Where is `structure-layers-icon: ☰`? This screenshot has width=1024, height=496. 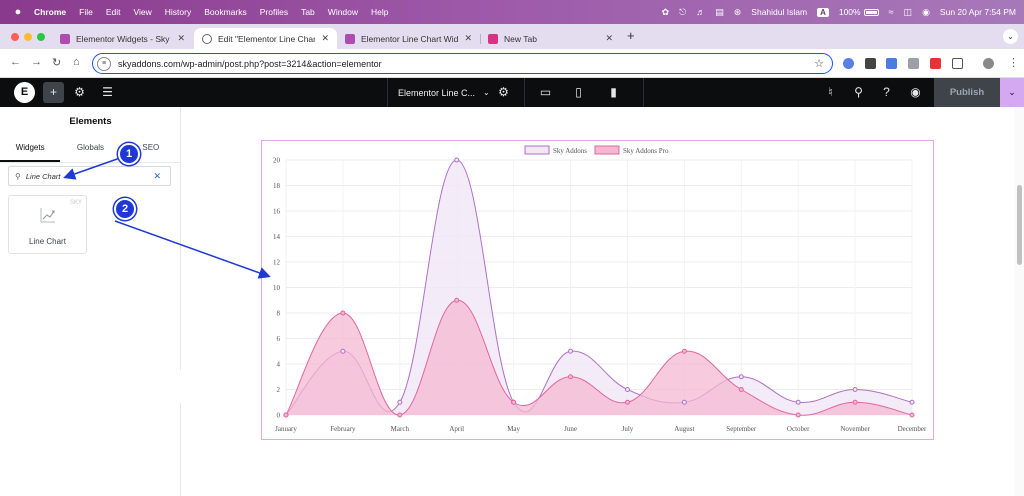
structure-layers-icon: ☰ is located at coordinates (107, 92).